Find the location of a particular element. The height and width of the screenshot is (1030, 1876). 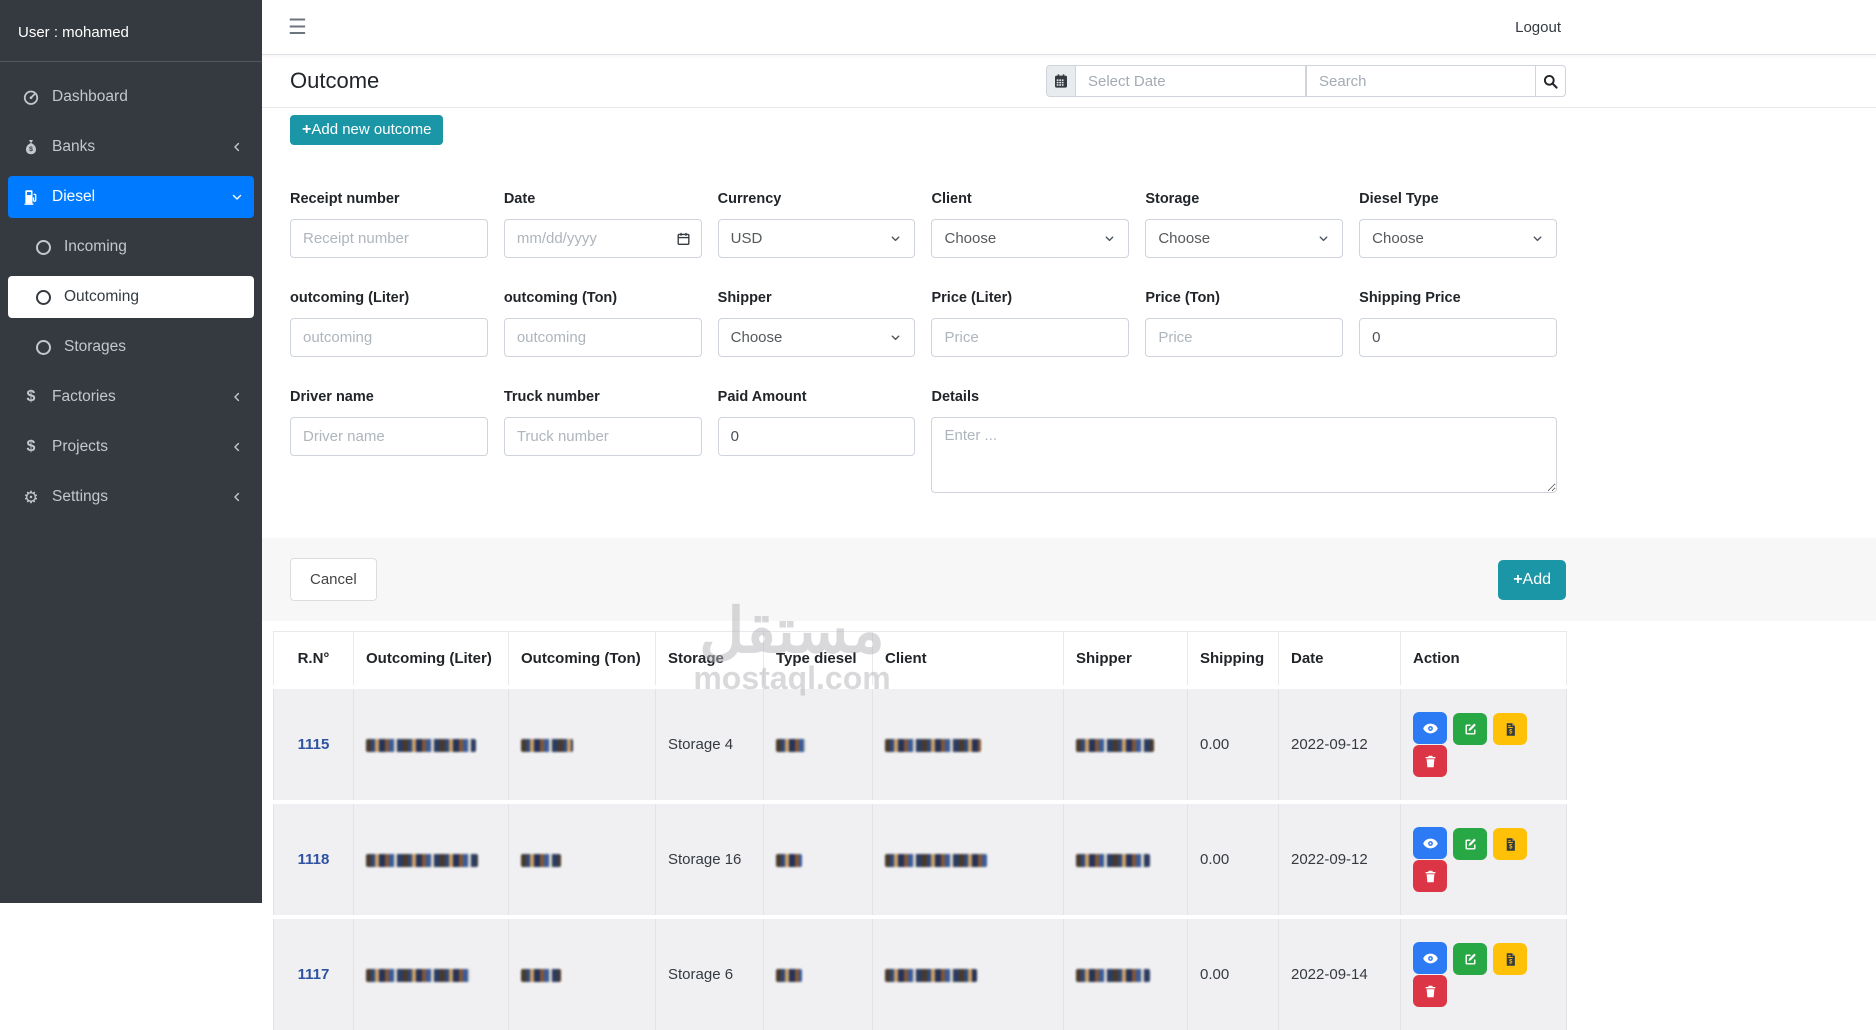

sidebar-item-label: Storages is located at coordinates (95, 346).